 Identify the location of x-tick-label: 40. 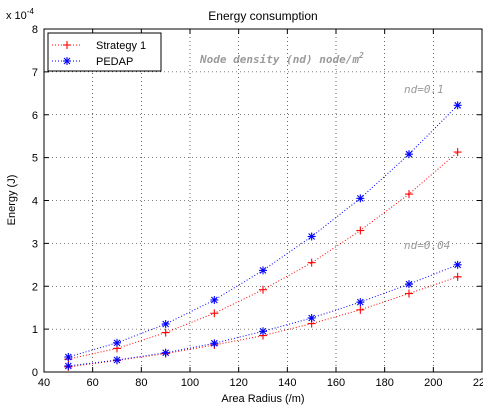
(44, 383).